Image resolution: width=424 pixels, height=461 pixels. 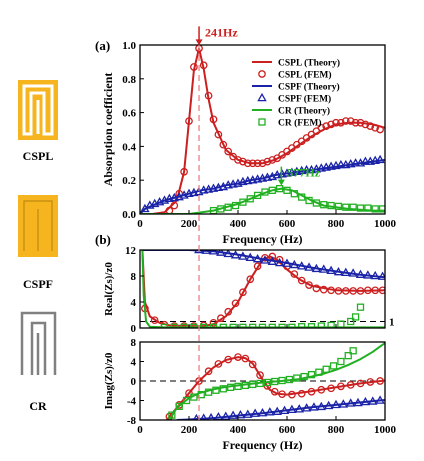 I want to click on y-tick-label: 0.4, so click(x=129, y=147).